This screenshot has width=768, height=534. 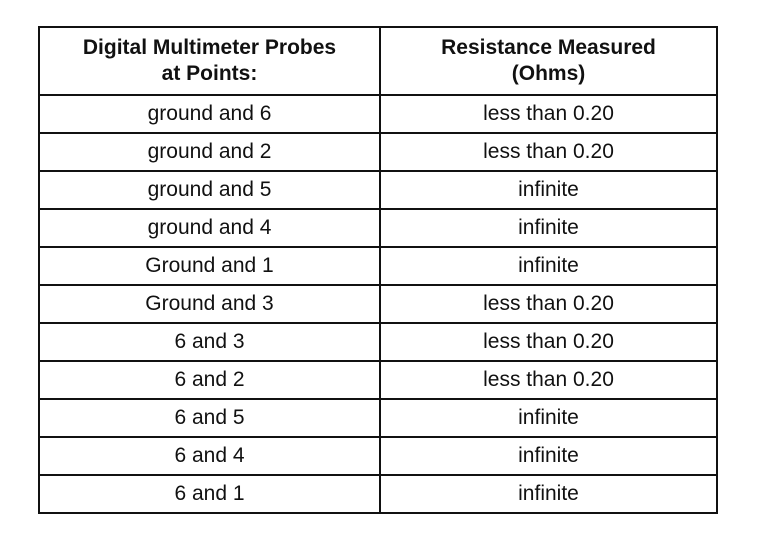 I want to click on header-probe-points-line-2: at Points:, so click(x=209, y=73).